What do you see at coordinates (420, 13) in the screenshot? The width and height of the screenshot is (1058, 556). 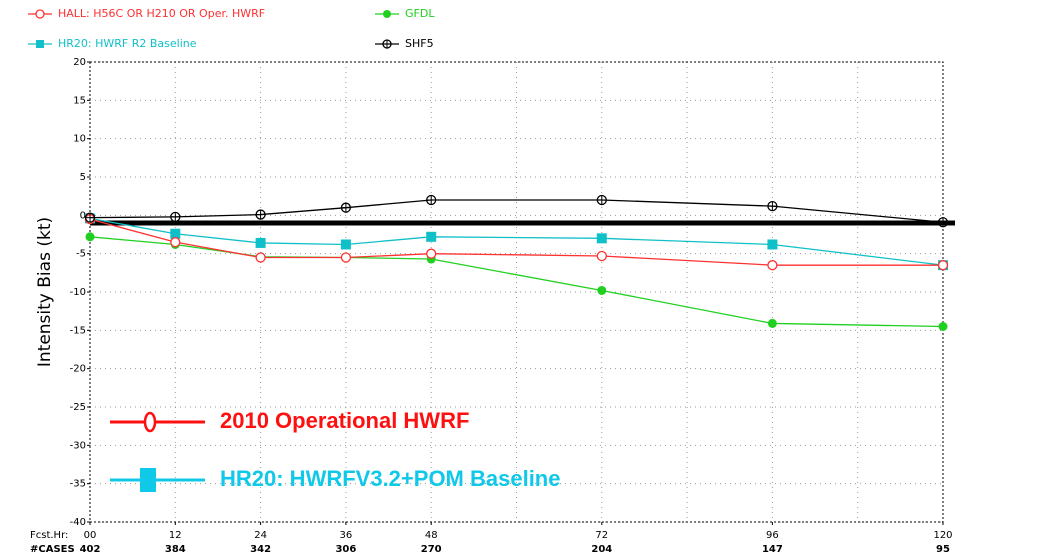 I see `legend-label: GFDL` at bounding box center [420, 13].